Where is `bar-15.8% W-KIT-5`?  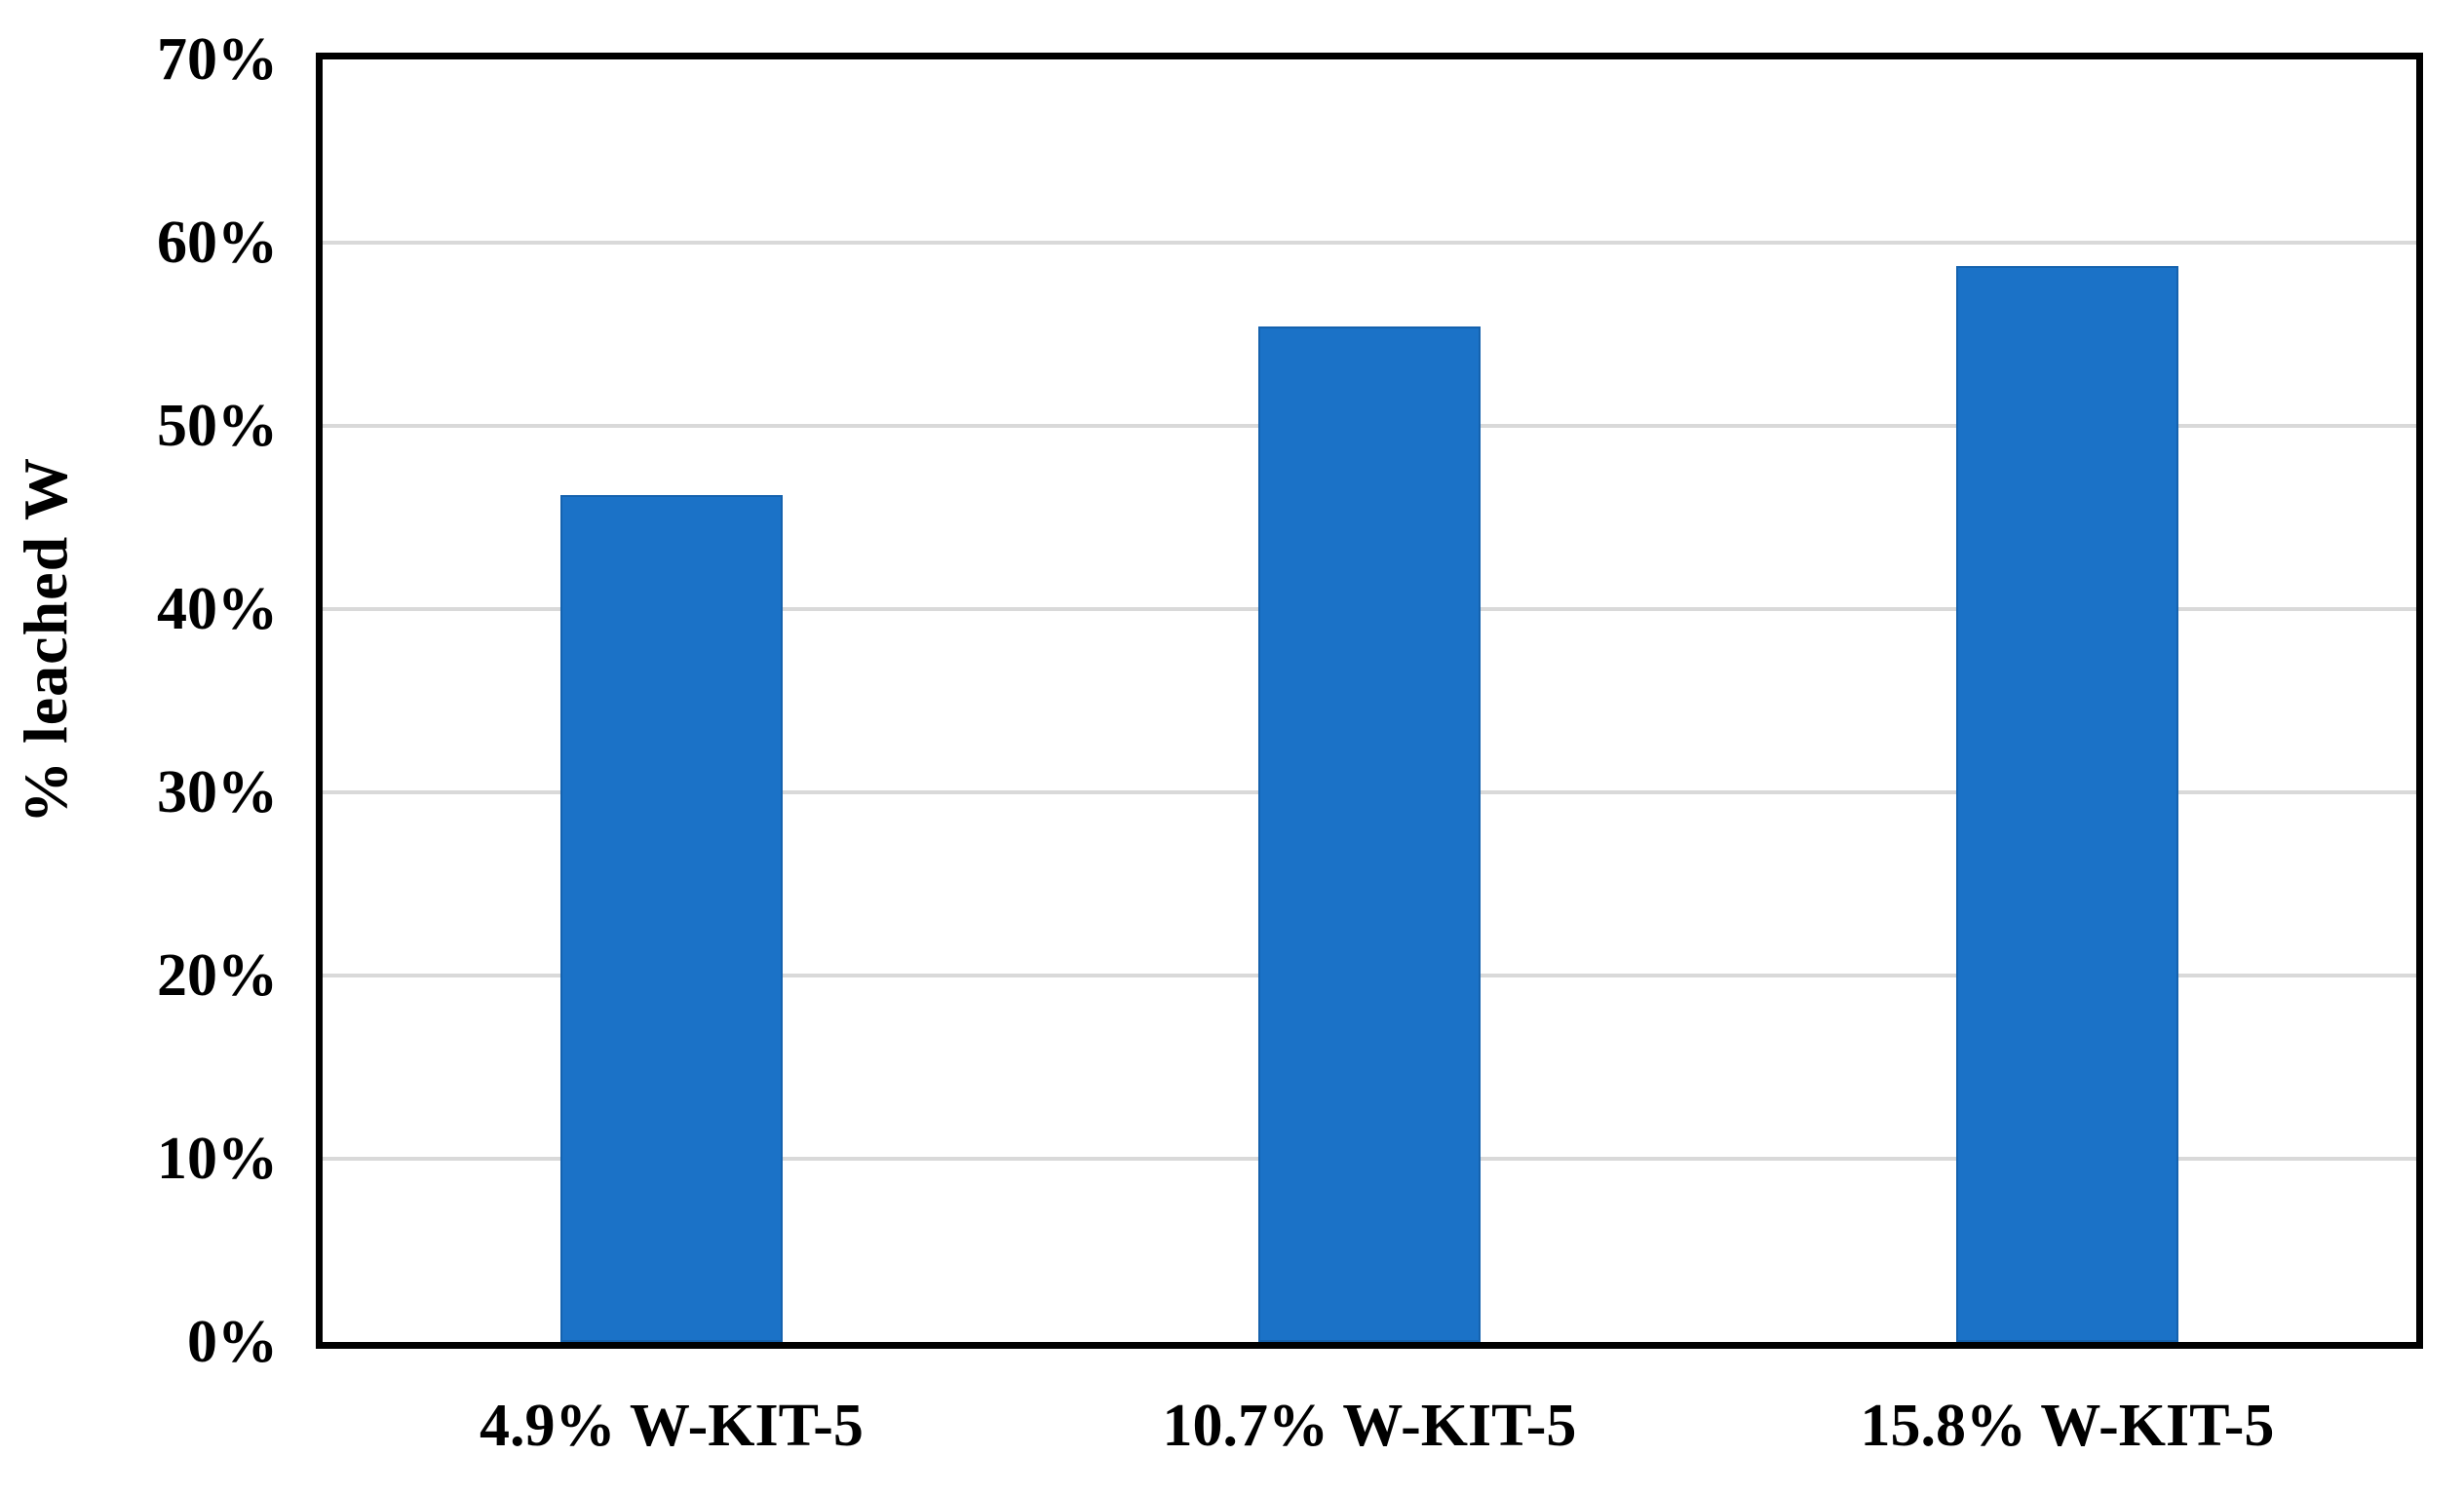
bar-15.8% W-KIT-5 is located at coordinates (2067, 804).